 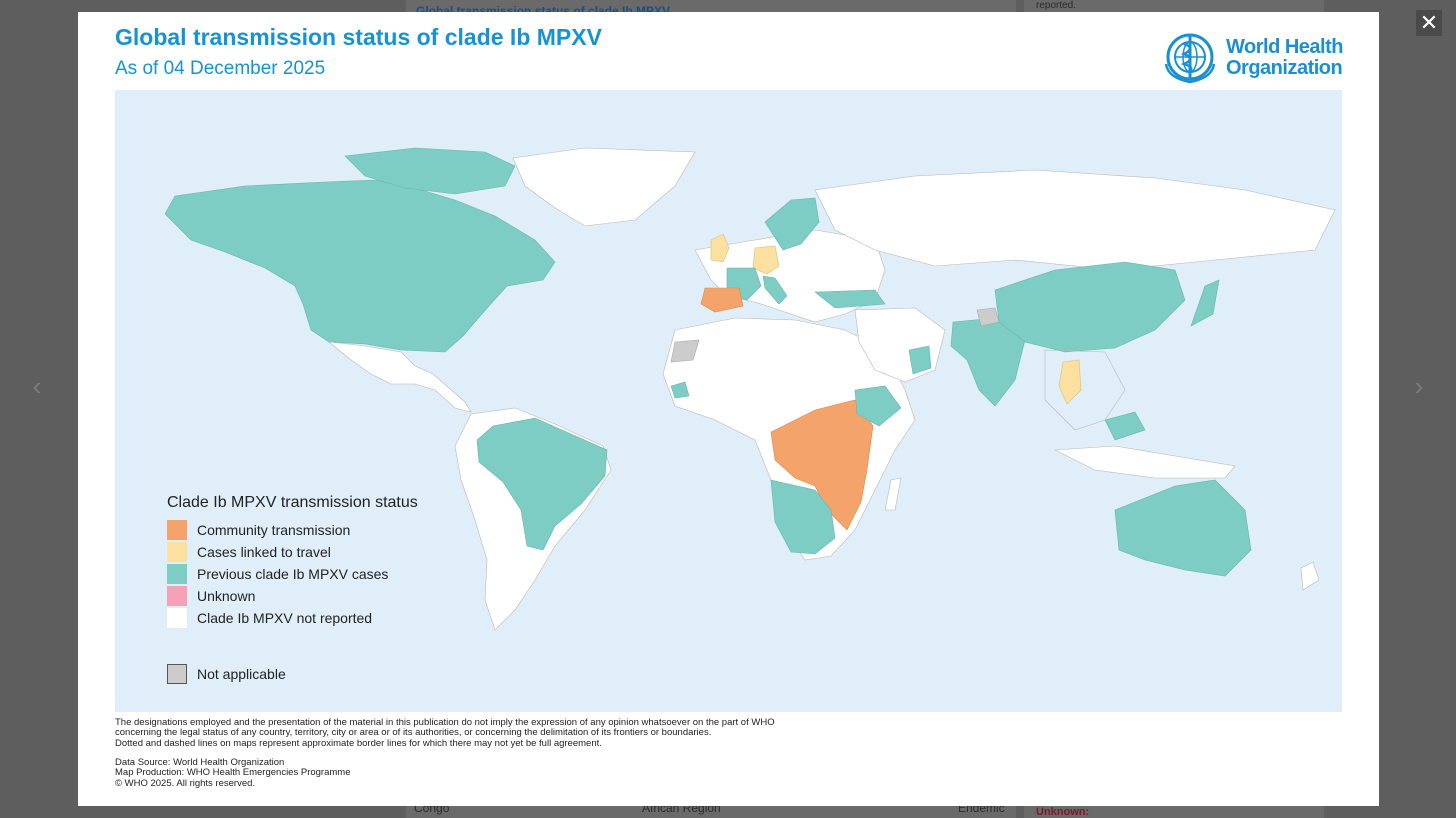 What do you see at coordinates (400, 377) in the screenshot?
I see `mexico-central-america` at bounding box center [400, 377].